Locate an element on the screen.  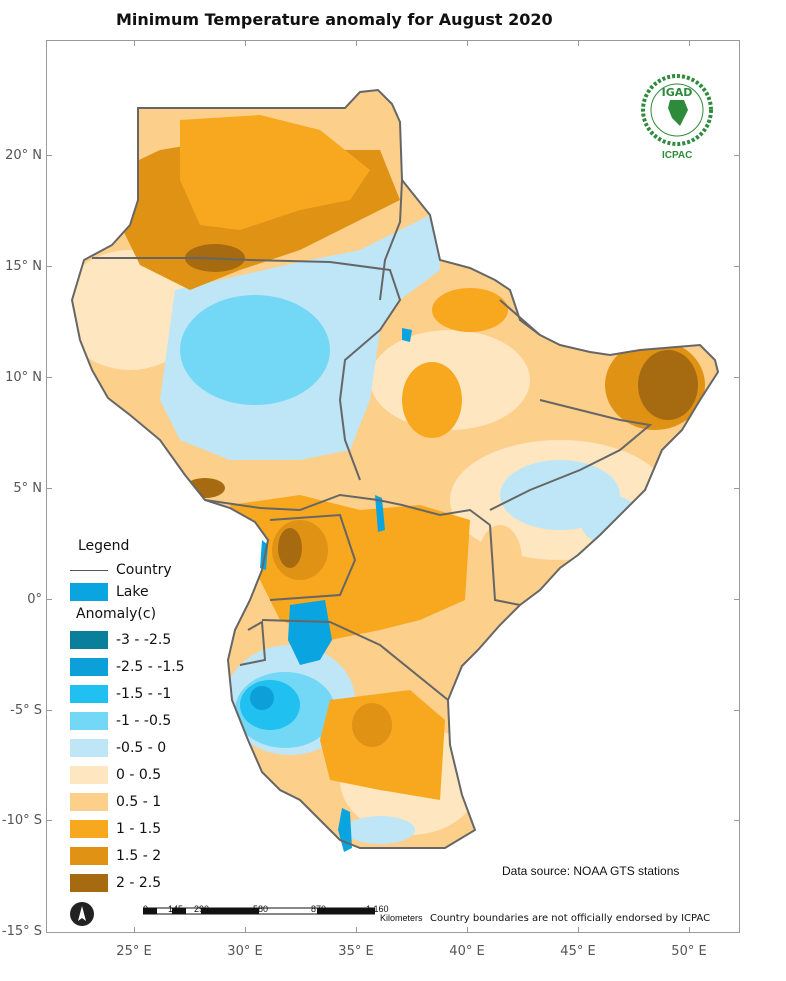
legend-anomaly-title: Anomaly(c) is located at coordinates (116, 614).